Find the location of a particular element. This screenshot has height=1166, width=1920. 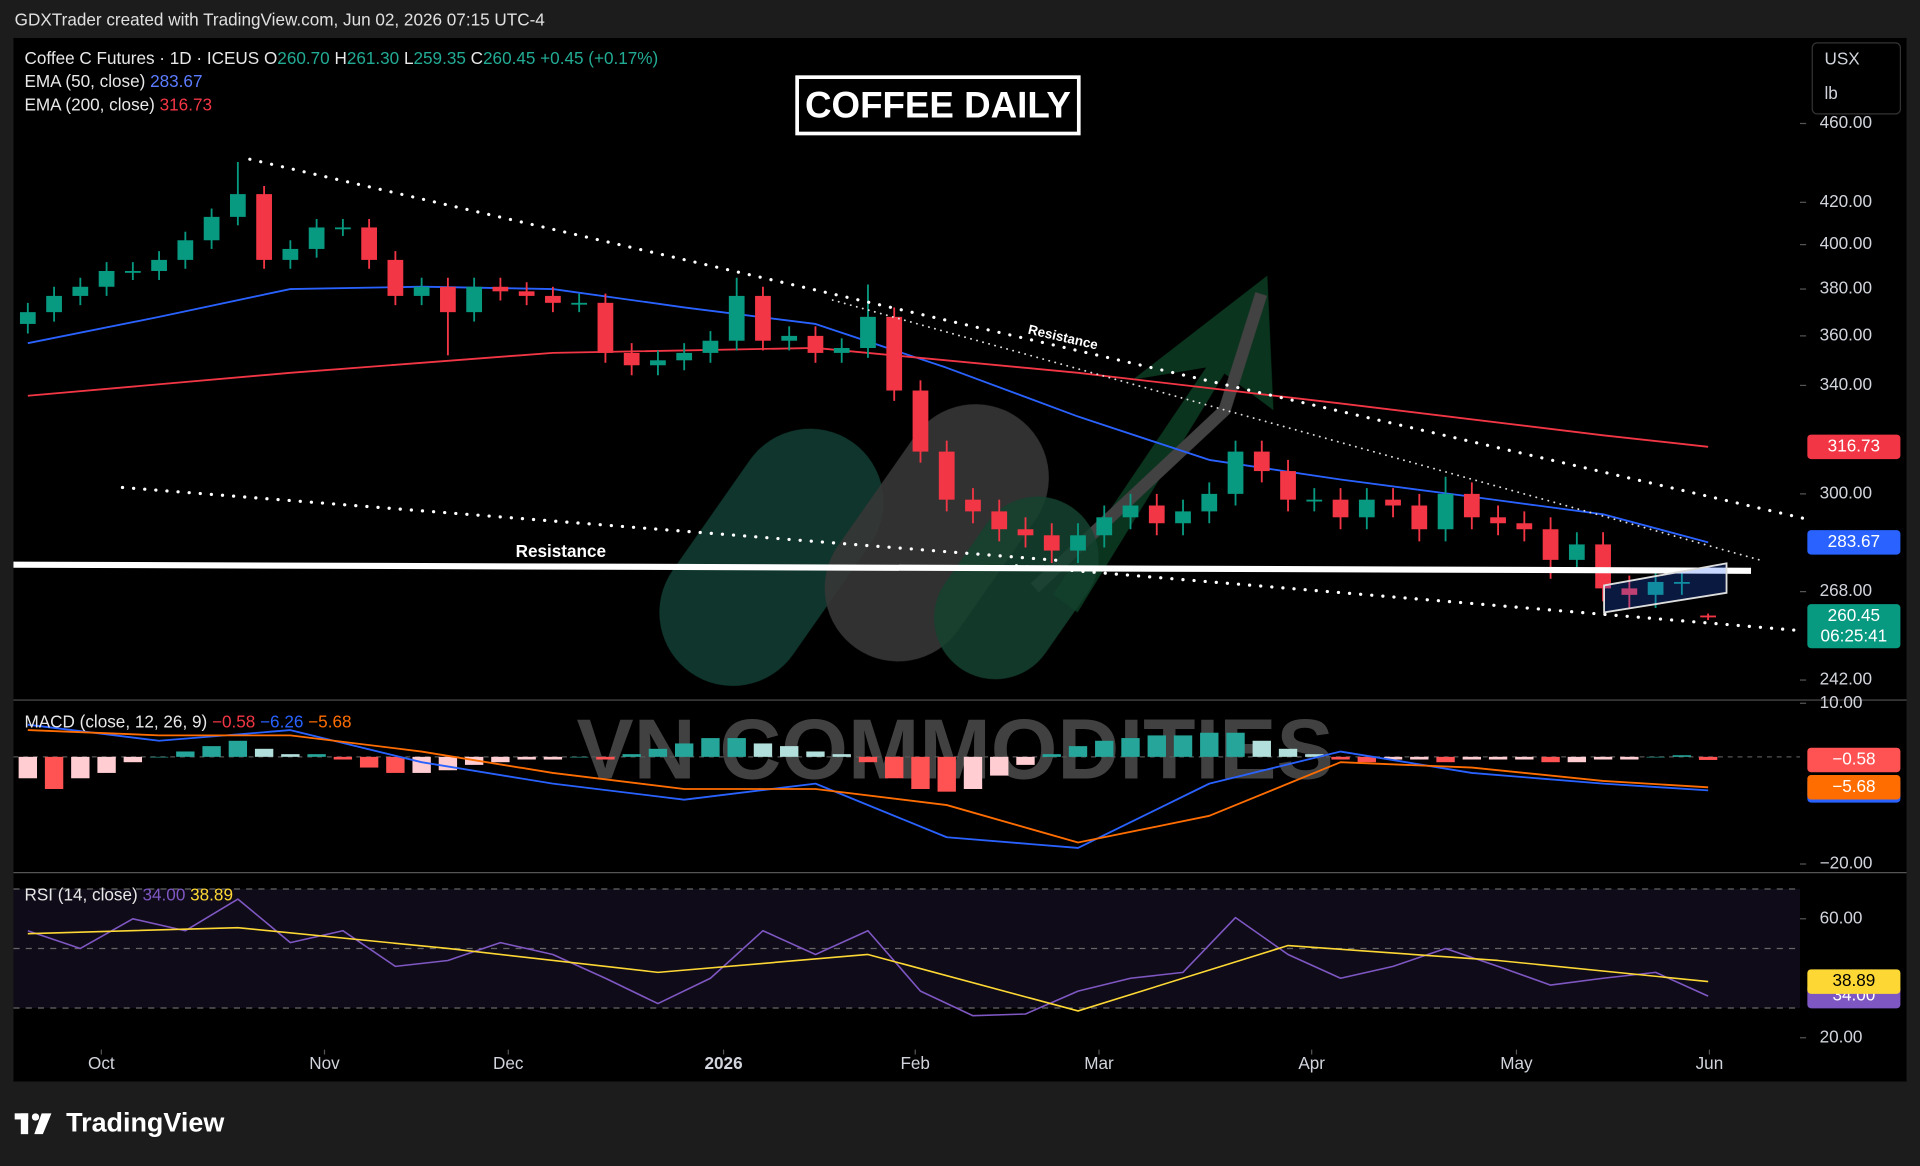

macd-pane is located at coordinates (906, 786).